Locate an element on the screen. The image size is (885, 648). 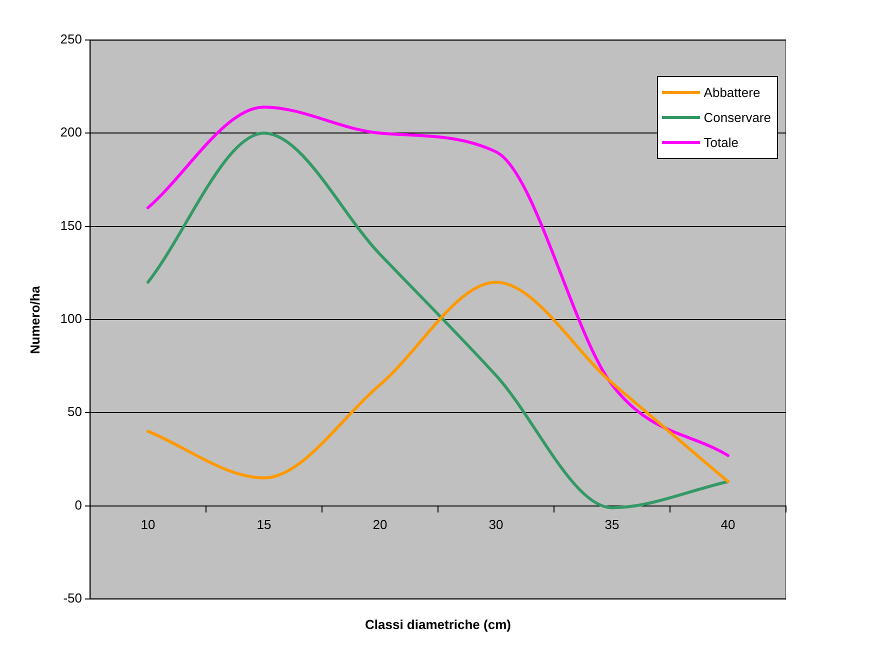
x-axis-title: Classi diametriche (cm) is located at coordinates (438, 624).